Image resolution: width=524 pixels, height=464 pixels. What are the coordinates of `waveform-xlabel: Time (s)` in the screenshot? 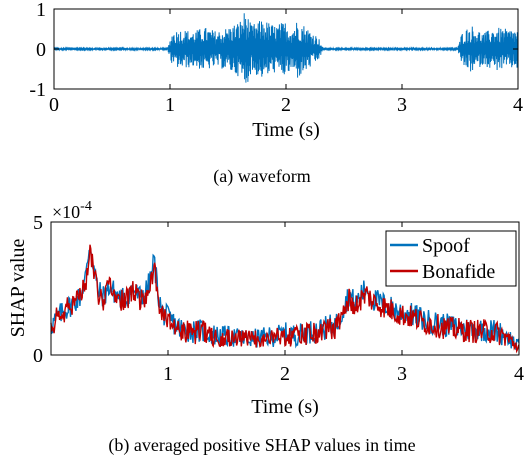 It's located at (286, 130).